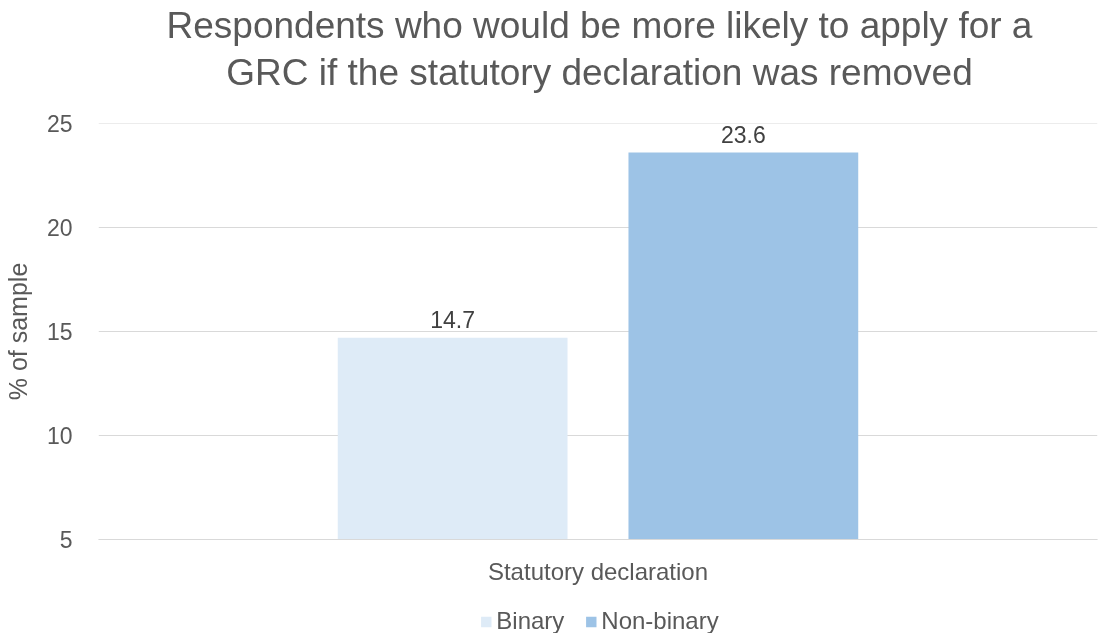 The height and width of the screenshot is (633, 1108). I want to click on chart-title: Respondents who would be more likely to apply for a GRC if the statutory declaration was removed, so click(599, 49).